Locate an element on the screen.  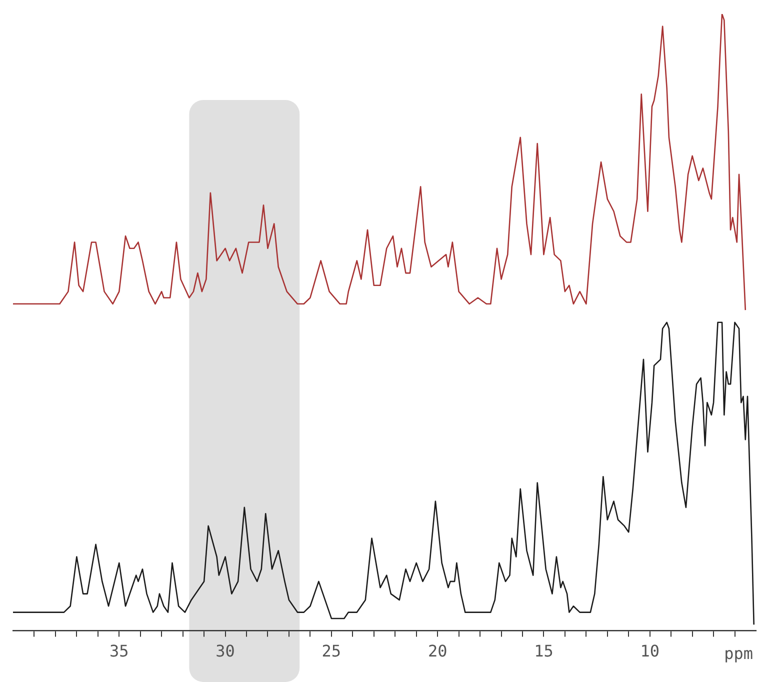
x-tick-label: 30 is located at coordinates (225, 651).